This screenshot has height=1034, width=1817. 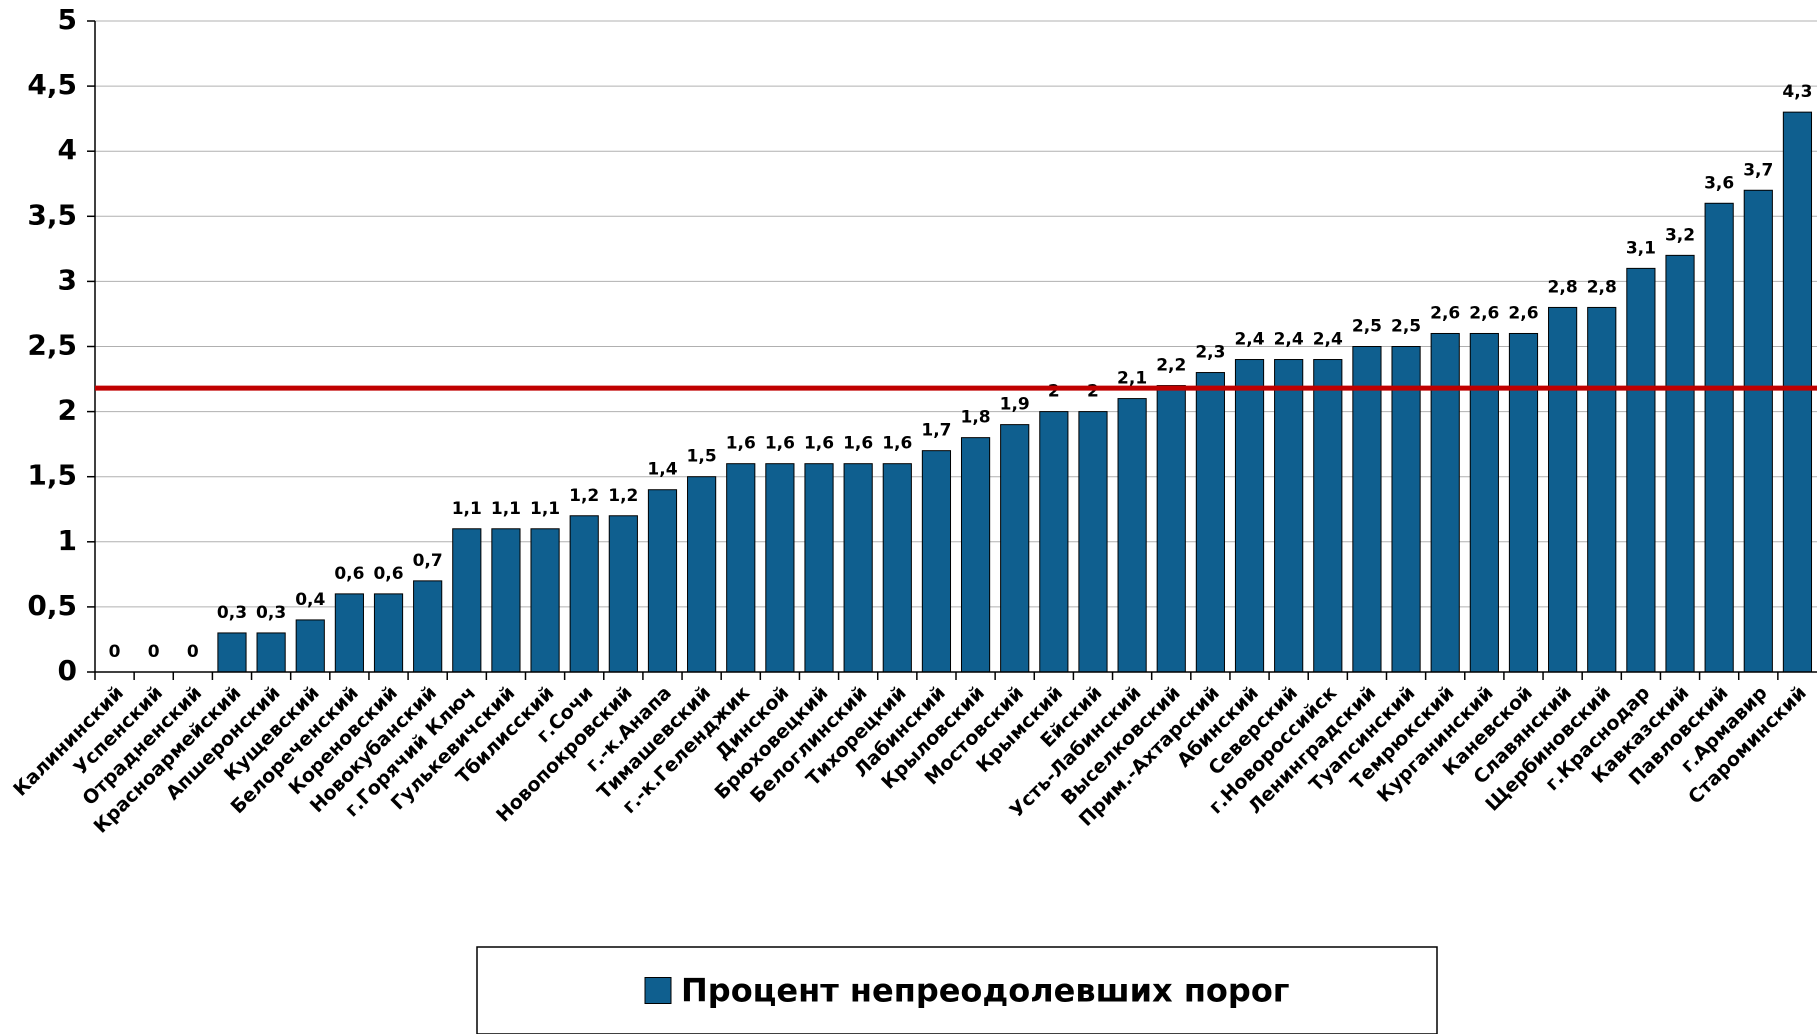 I want to click on value-label: 1,7, so click(x=936, y=431).